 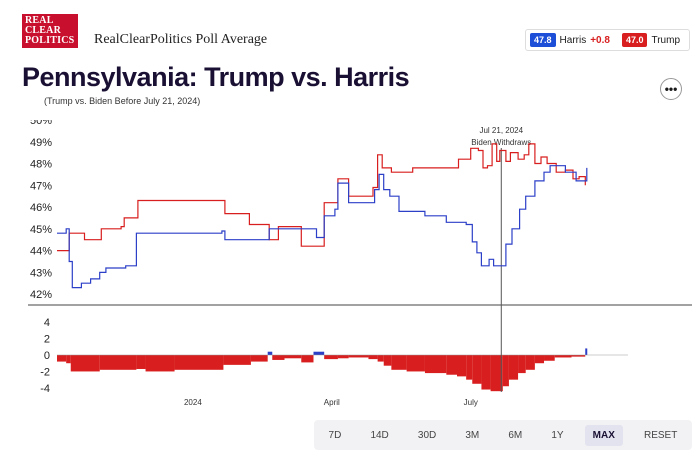 What do you see at coordinates (41, 273) in the screenshot?
I see `y-tick-label: 43%` at bounding box center [41, 273].